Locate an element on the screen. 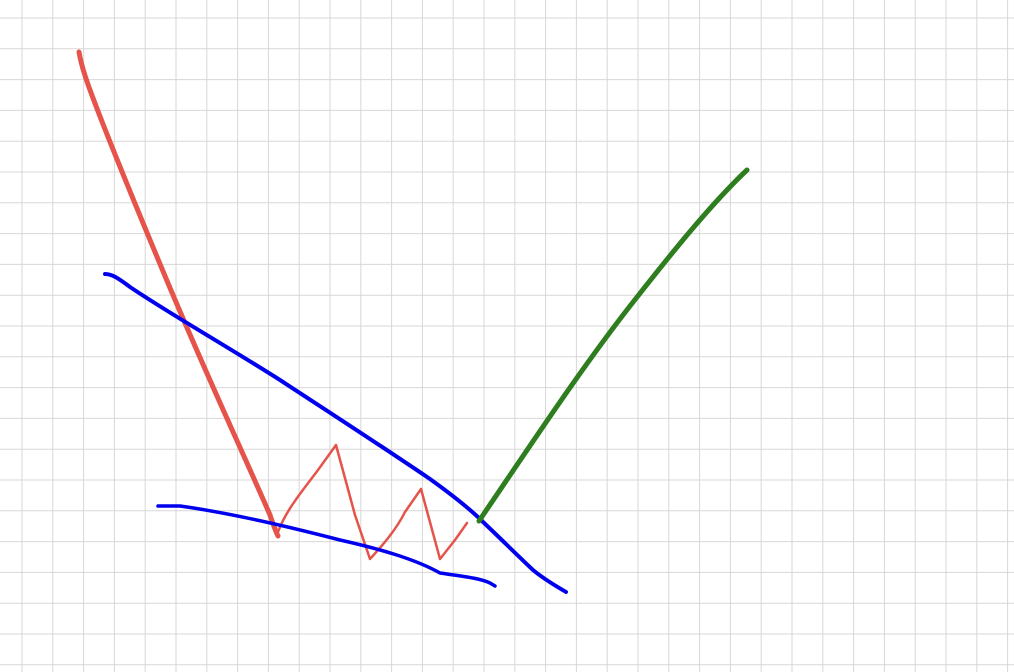 This screenshot has width=1014, height=672. red-downtrend-stroke is located at coordinates (178, 294).